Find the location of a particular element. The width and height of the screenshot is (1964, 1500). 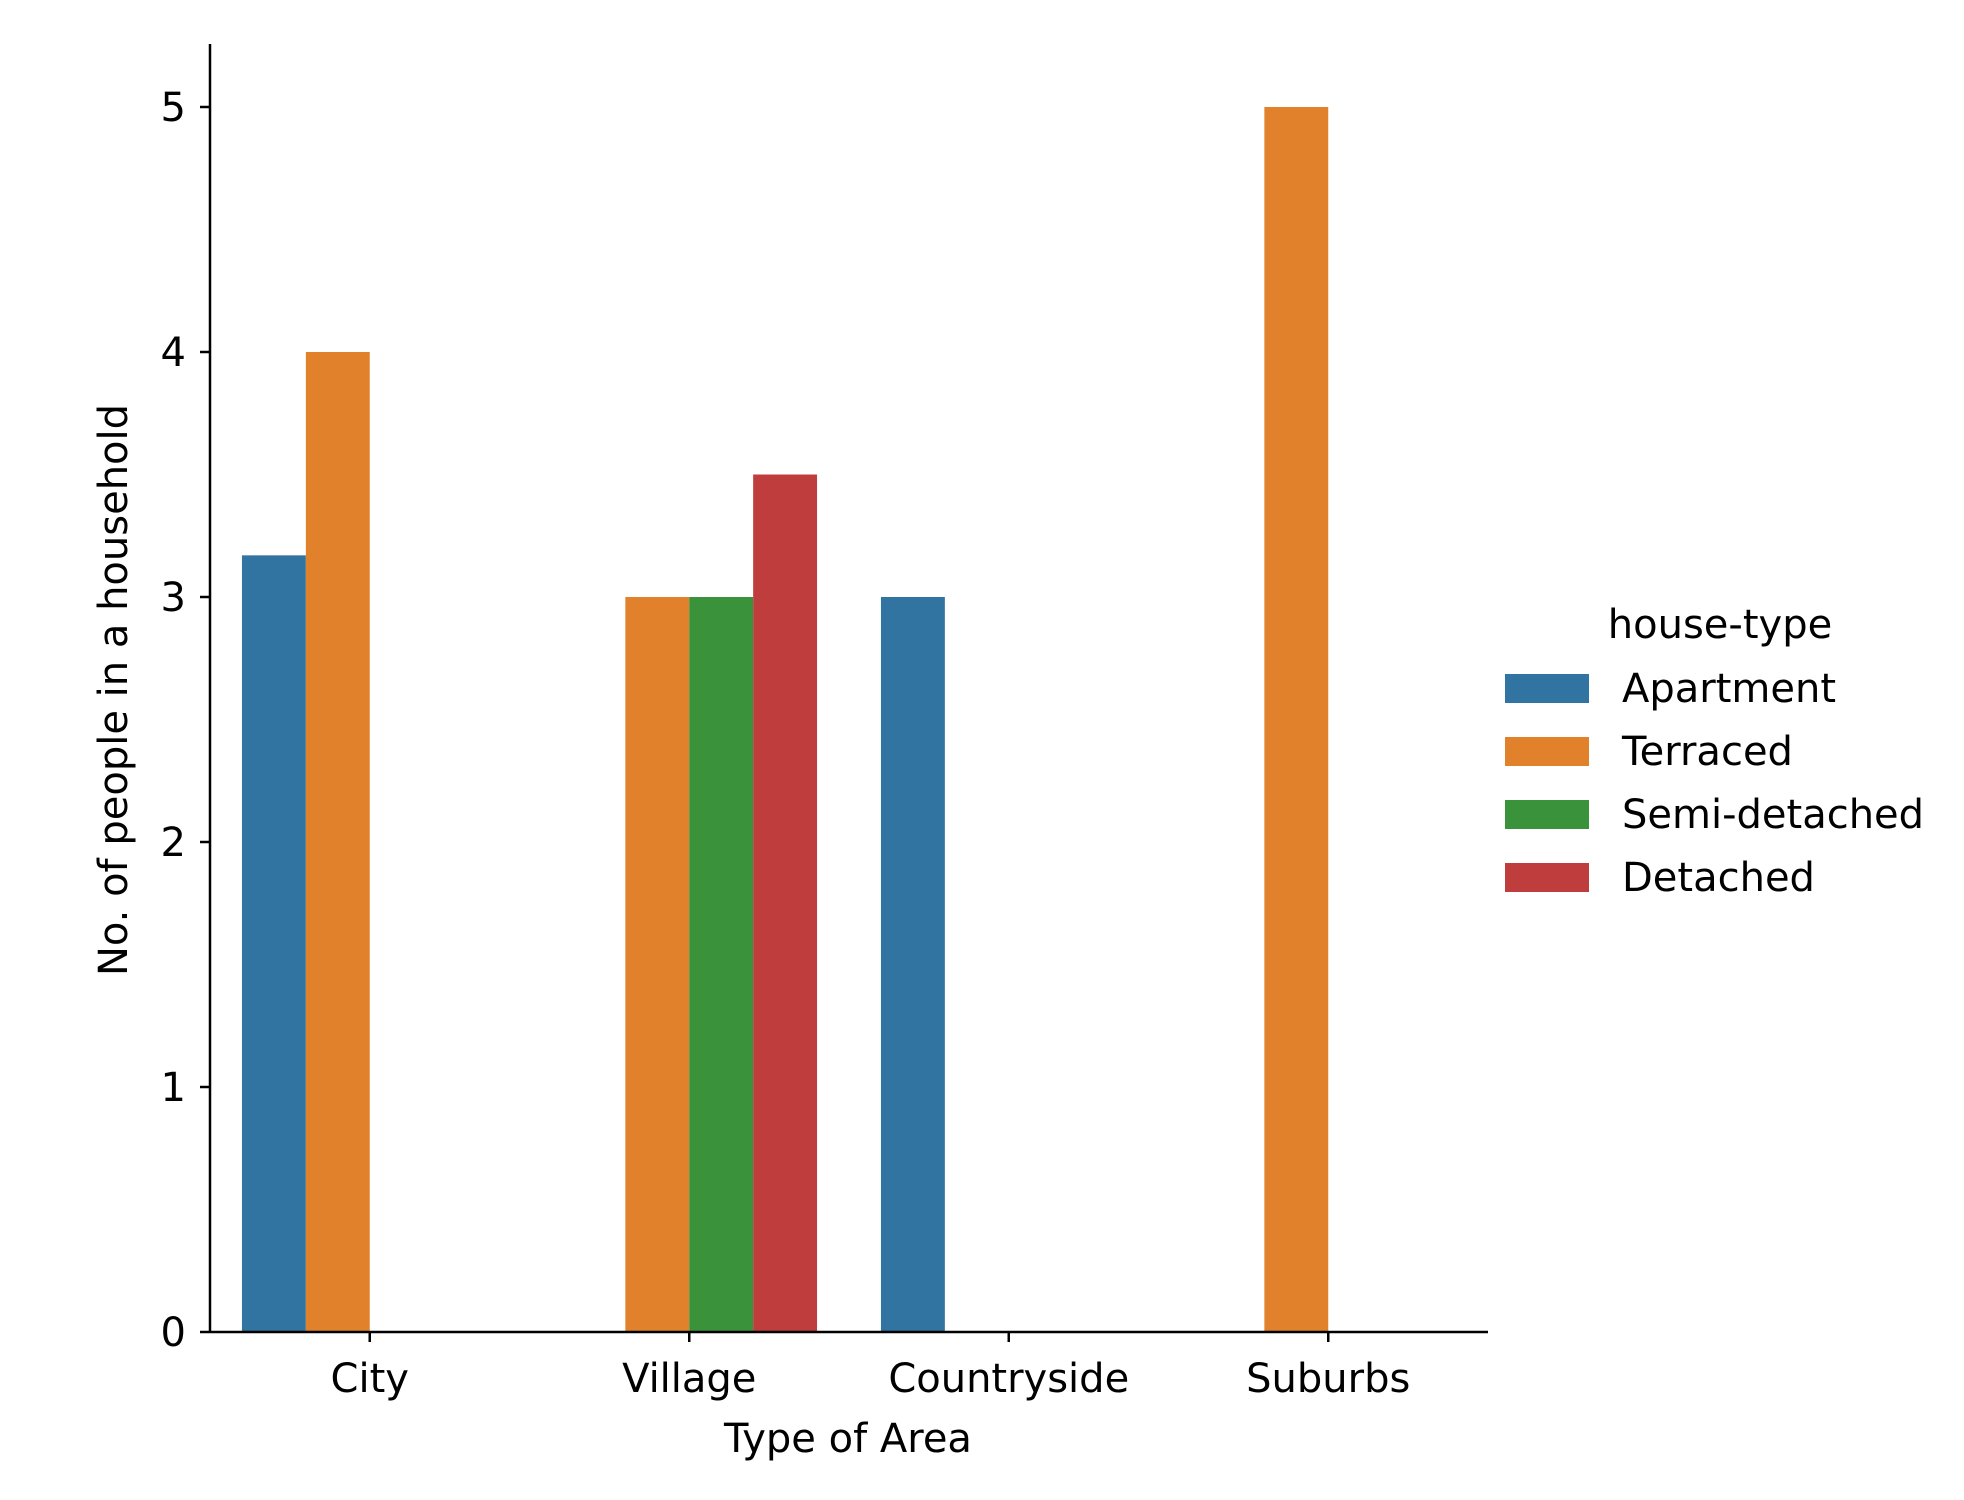

legend-items: Apartment Terraced Semi-detached Detached is located at coordinates (1714, 783).